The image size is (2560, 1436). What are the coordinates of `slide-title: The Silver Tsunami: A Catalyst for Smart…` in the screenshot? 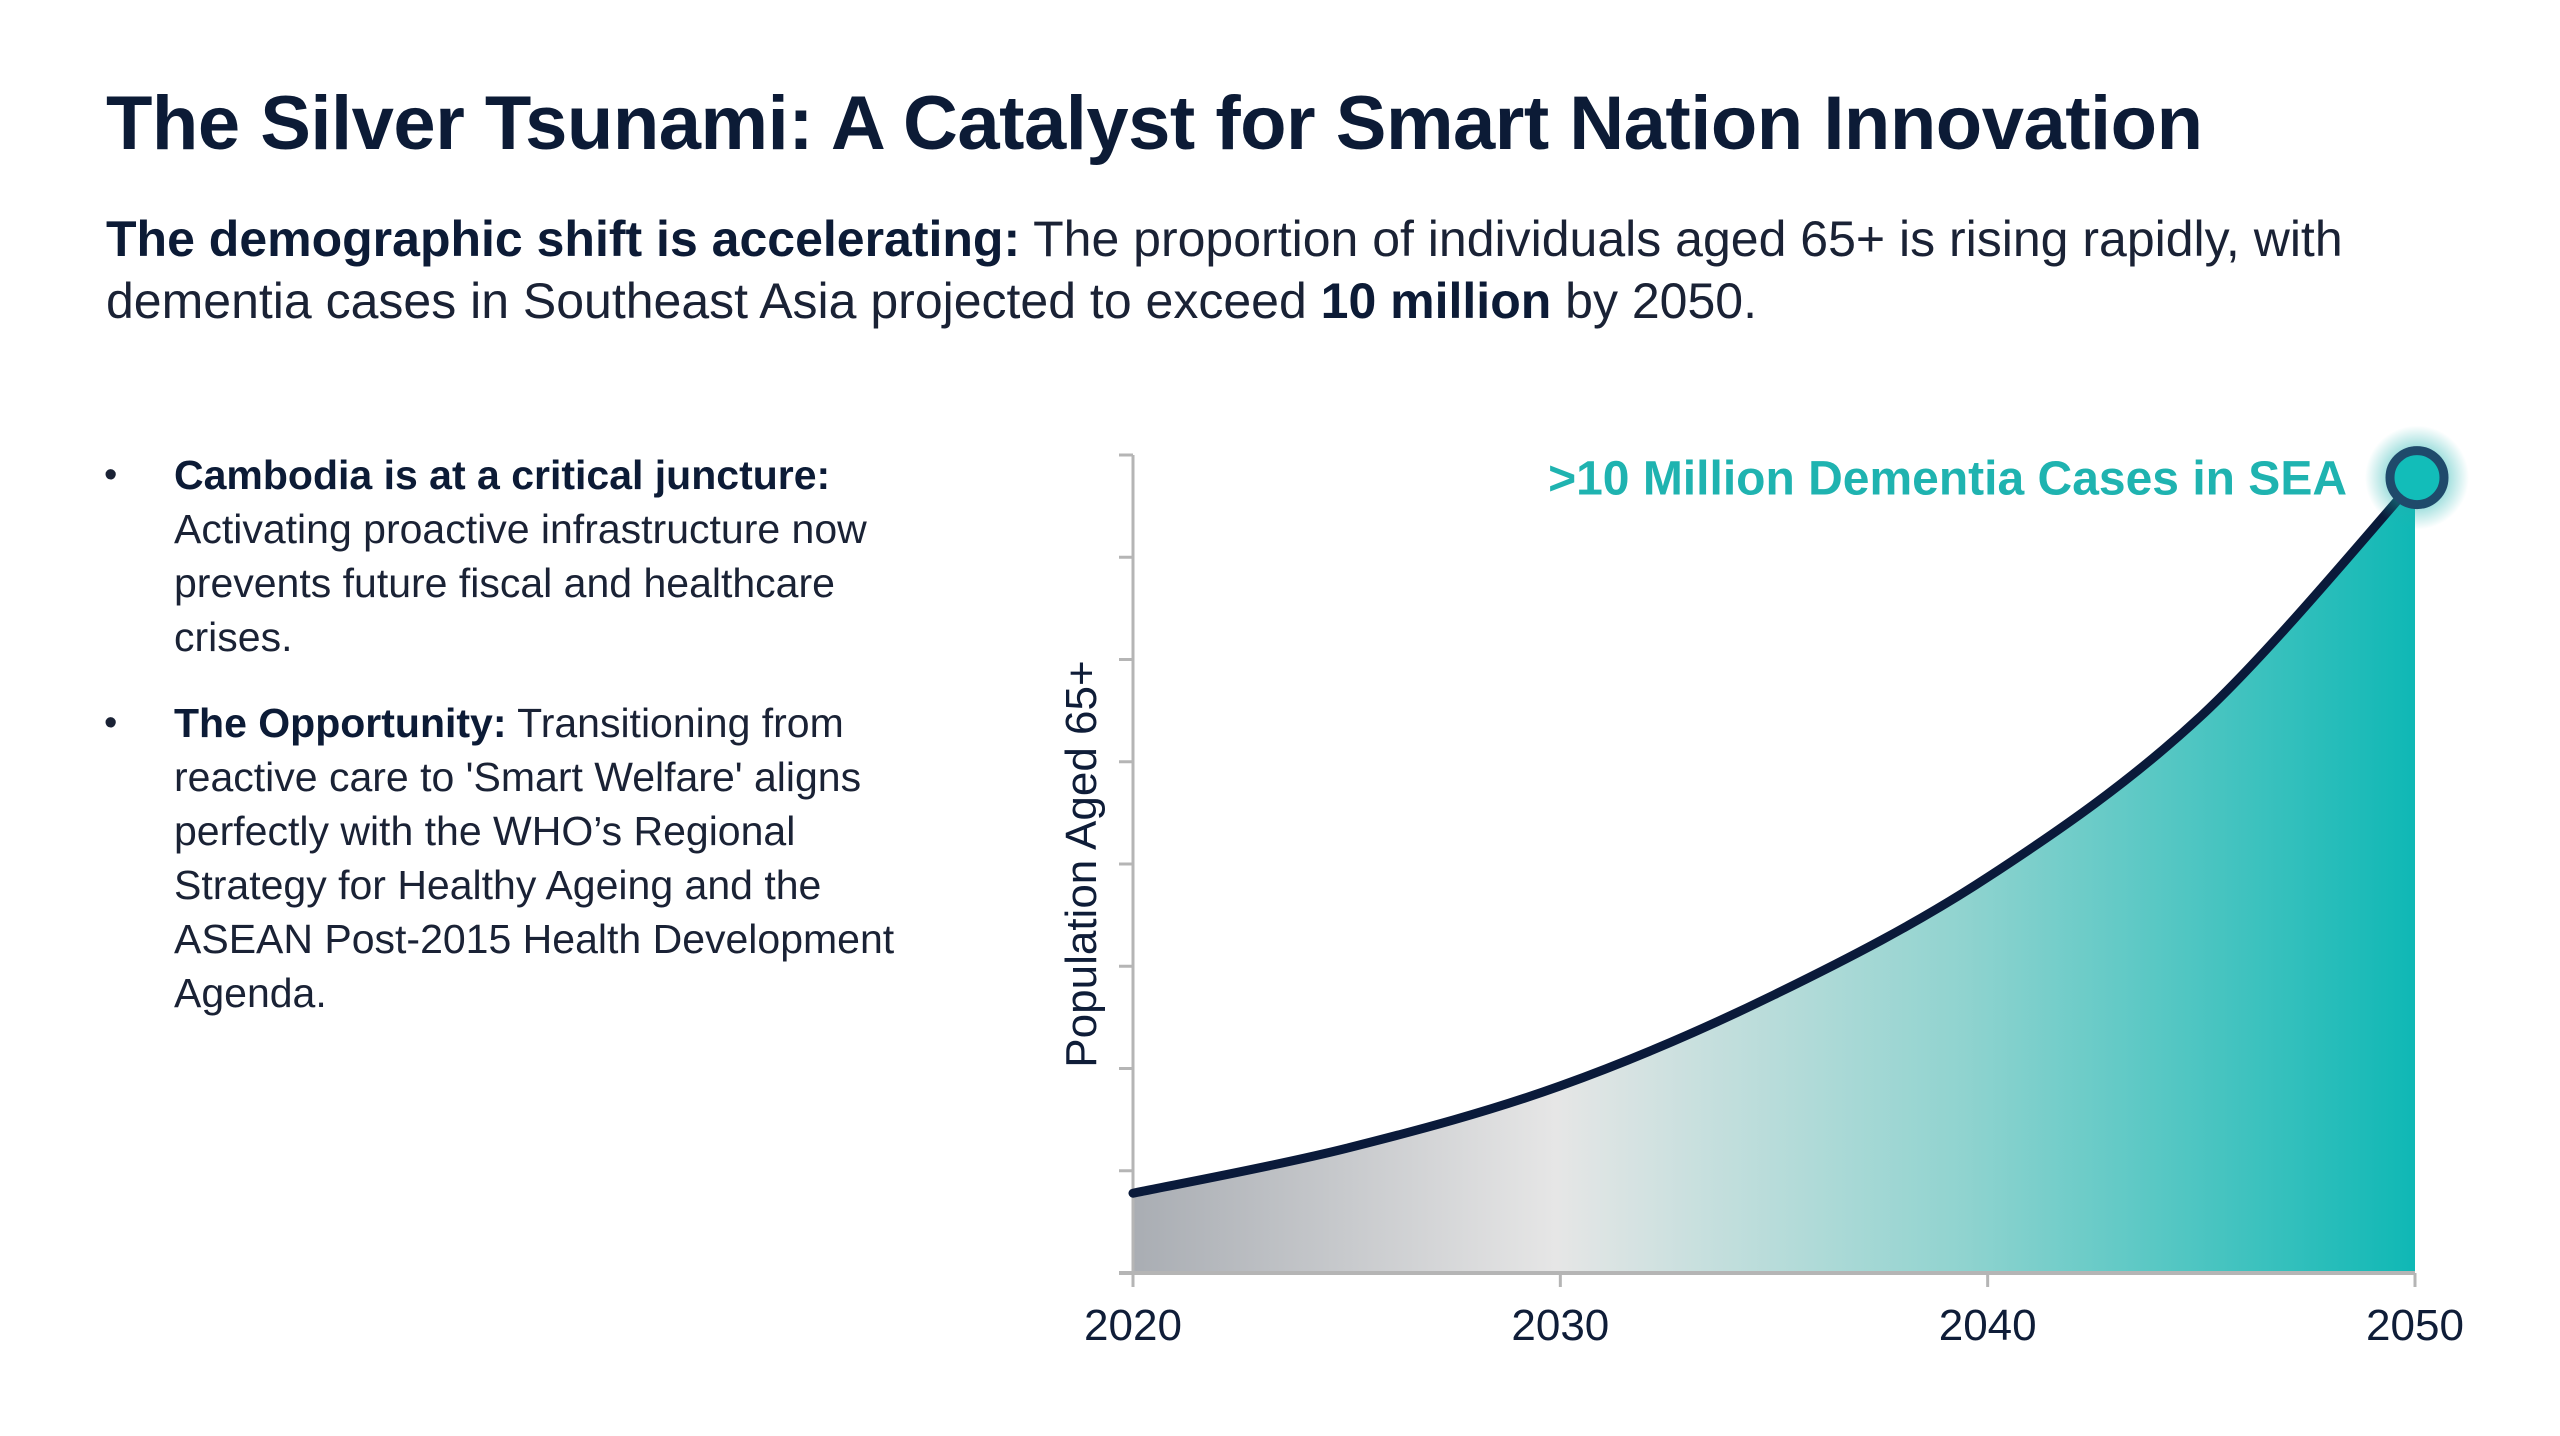 It's located at (1154, 123).